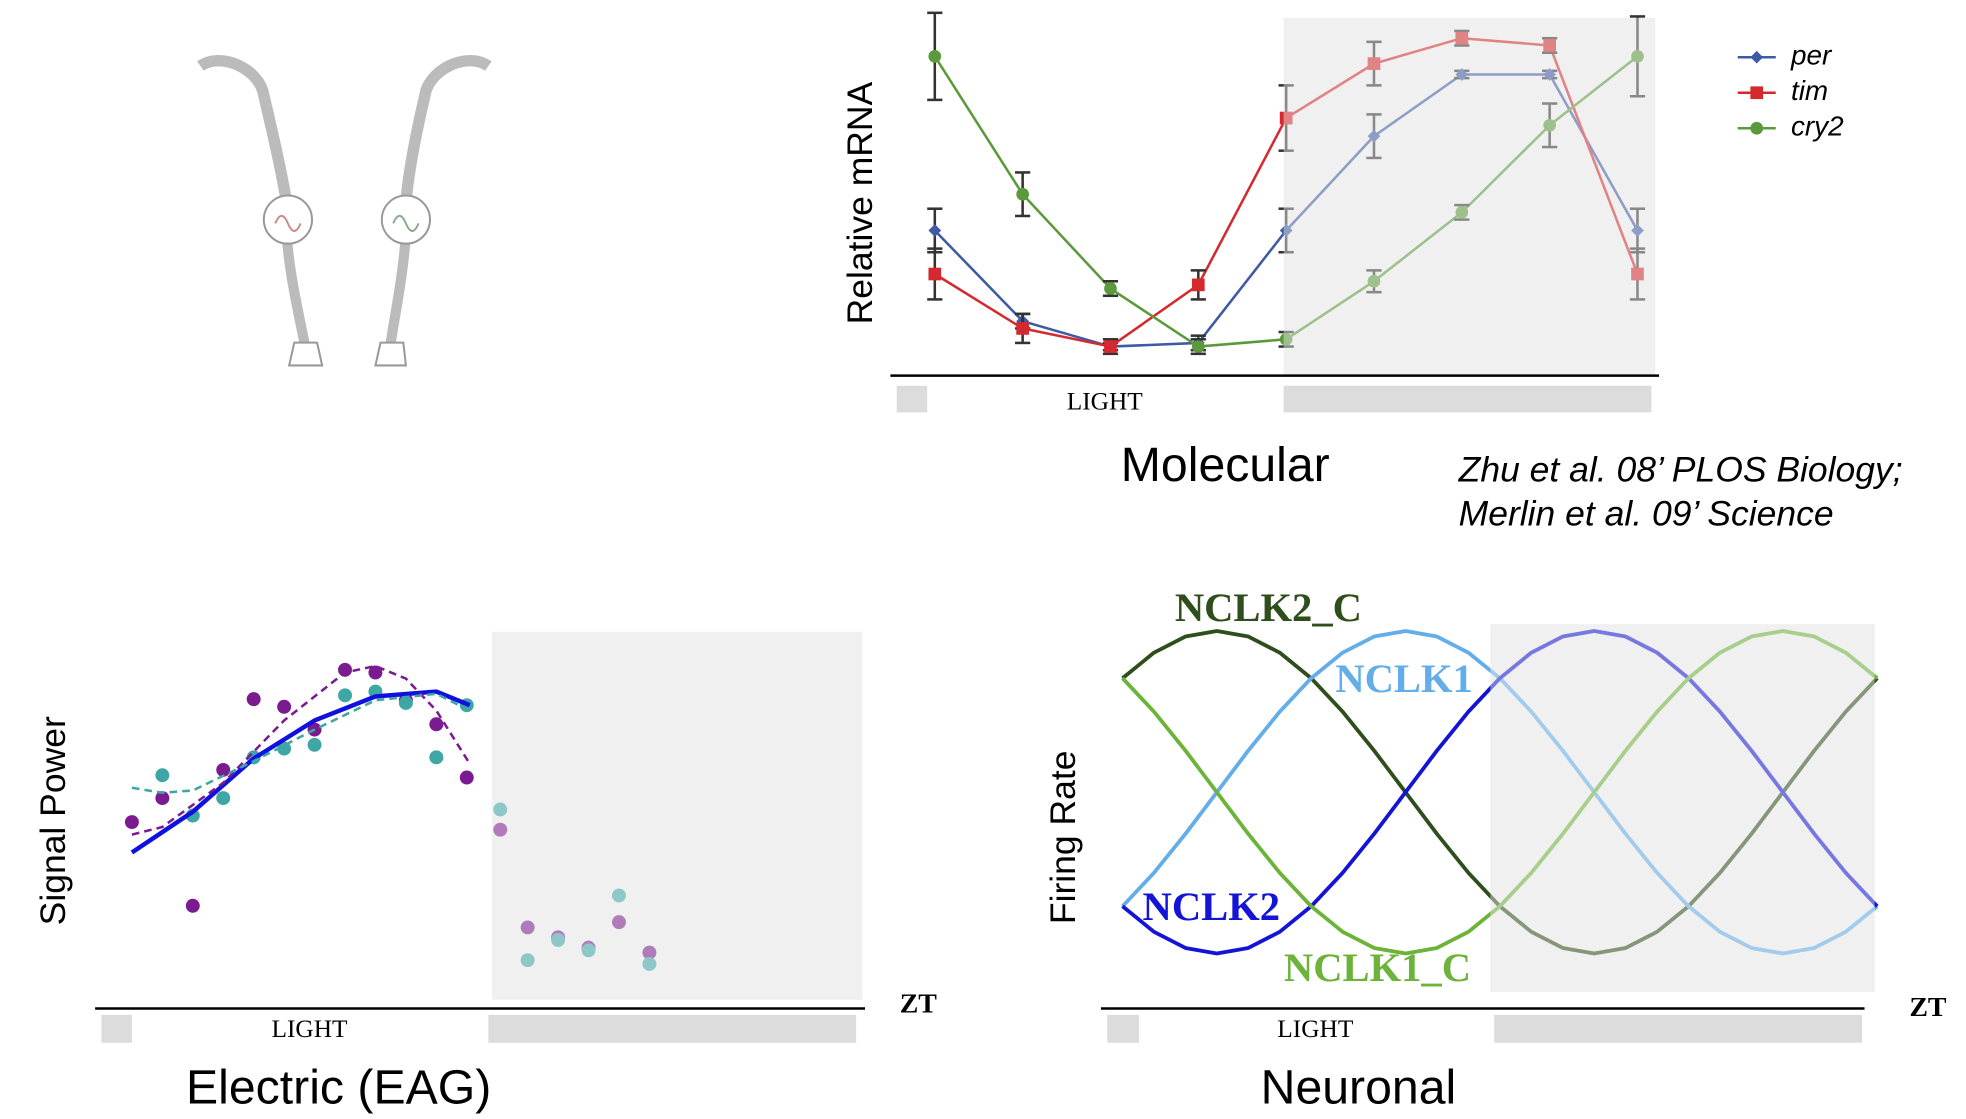 The width and height of the screenshot is (1966, 1119). Describe the element at coordinates (1212, 906) in the screenshot. I see `series-label: NCLK2` at that location.